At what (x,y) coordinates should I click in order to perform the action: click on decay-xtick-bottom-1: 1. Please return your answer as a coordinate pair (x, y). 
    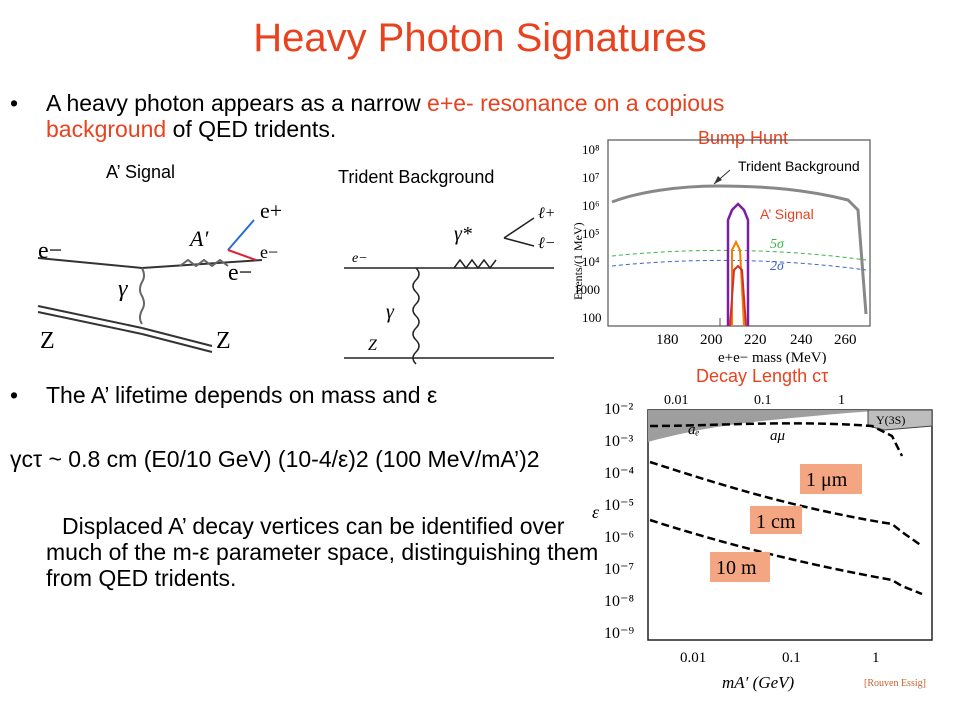
    Looking at the image, I should click on (876, 658).